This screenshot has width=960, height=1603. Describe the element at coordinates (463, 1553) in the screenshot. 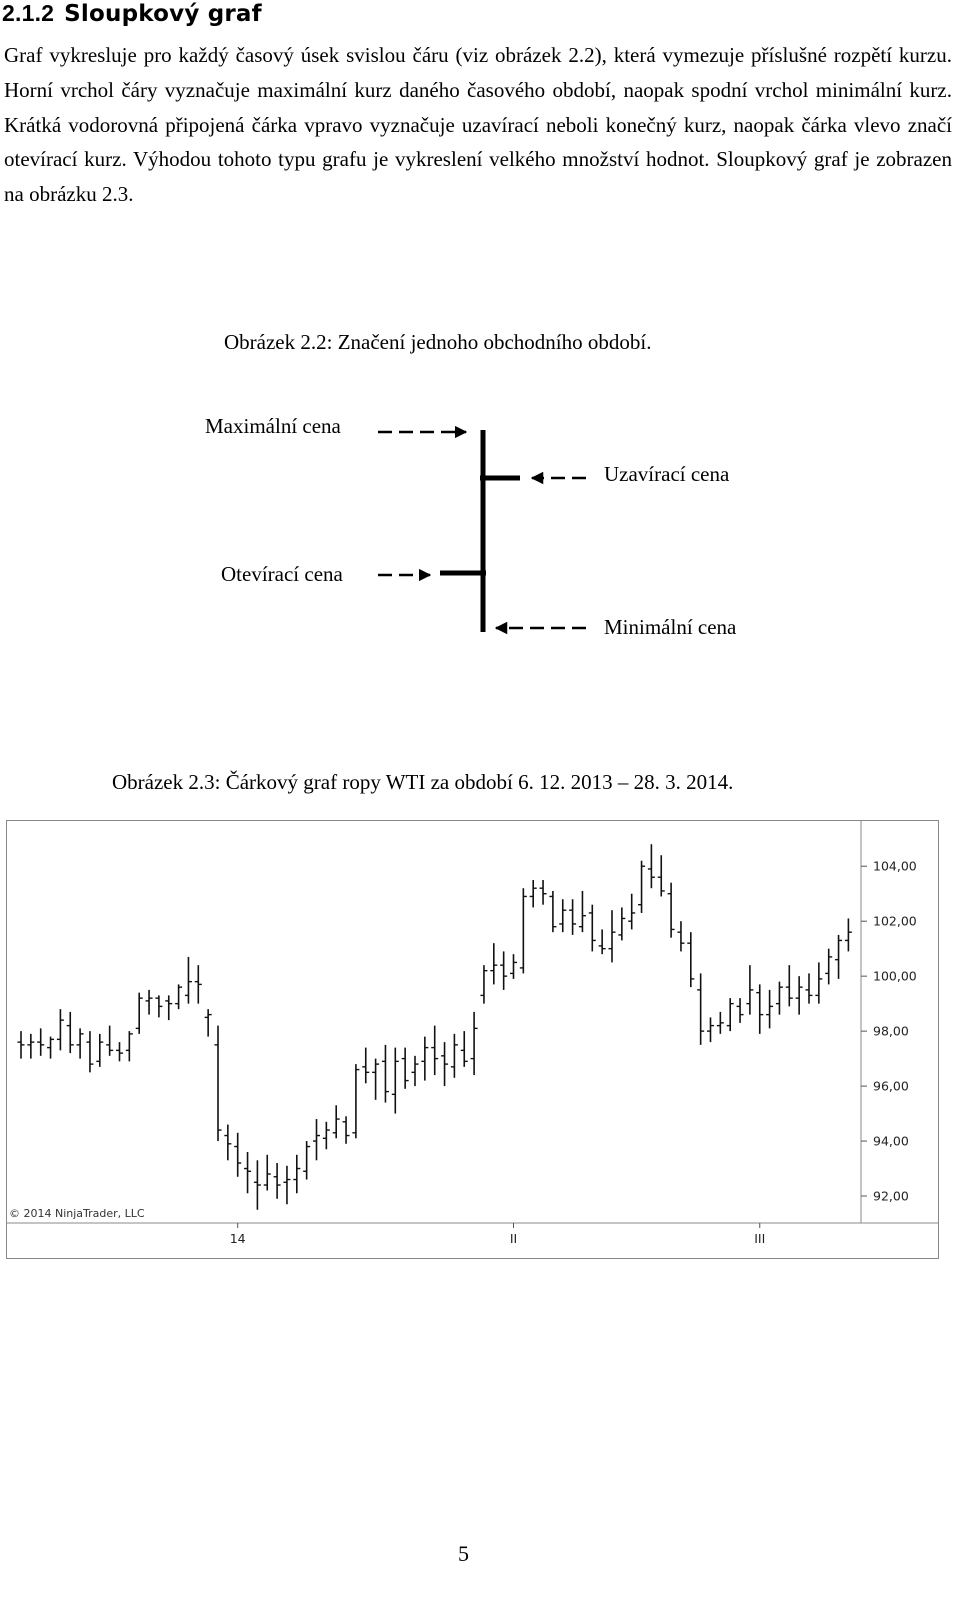

I see `page-number: 5` at that location.